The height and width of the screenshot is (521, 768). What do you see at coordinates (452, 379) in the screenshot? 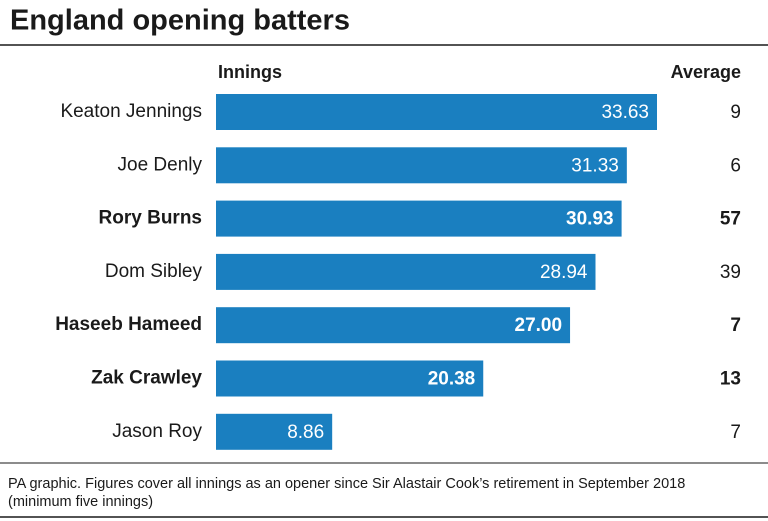
I see `value-label: 20.38` at bounding box center [452, 379].